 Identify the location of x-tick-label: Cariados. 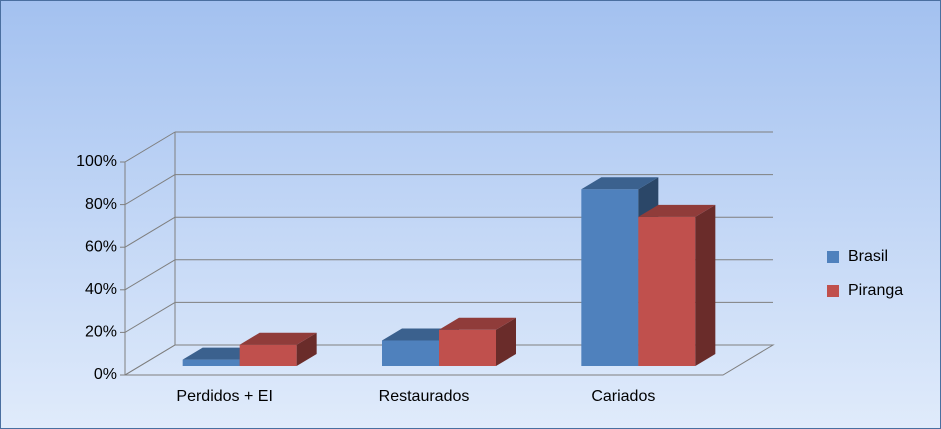
(623, 396).